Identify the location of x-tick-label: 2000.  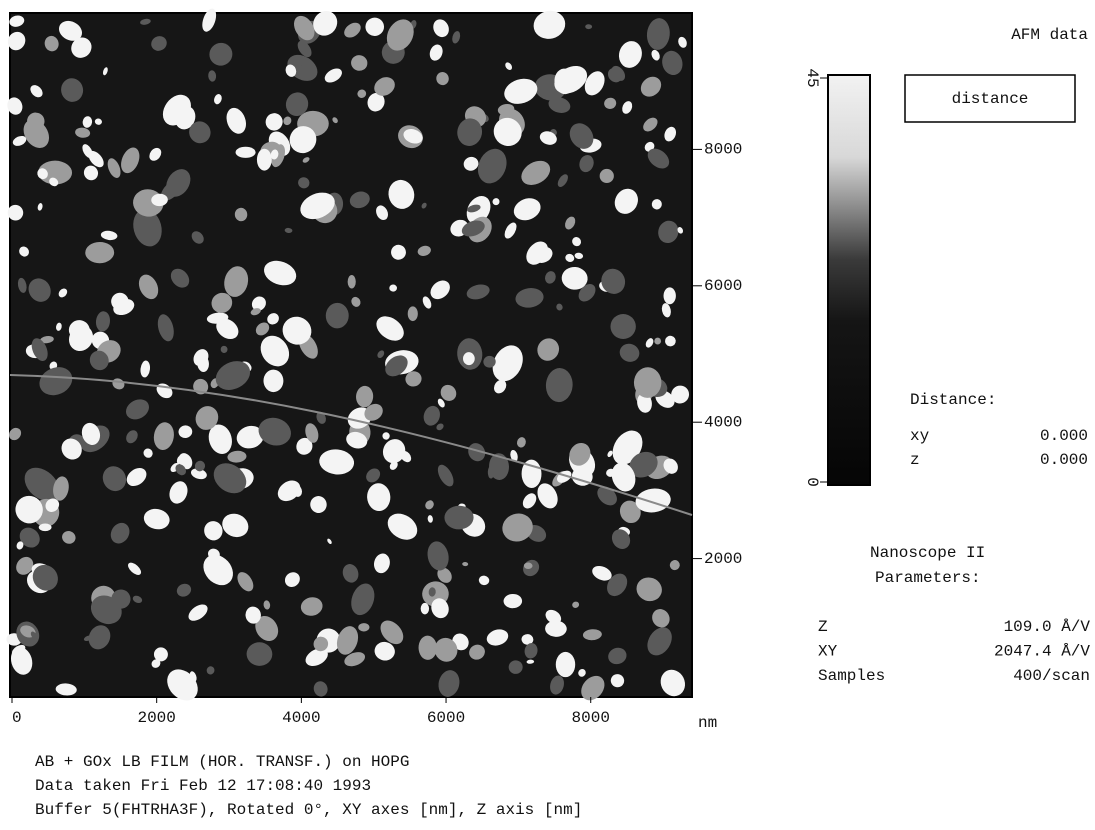
(156, 718).